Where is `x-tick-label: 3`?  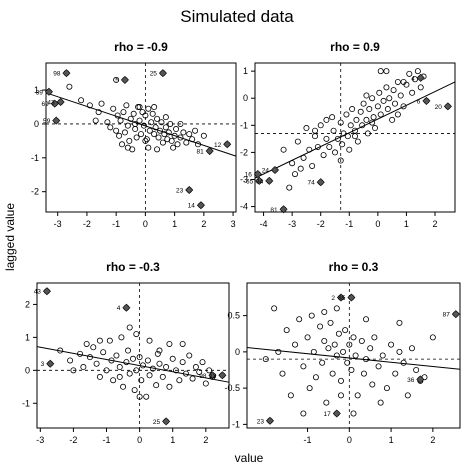
x-tick-label: 3 is located at coordinates (233, 224).